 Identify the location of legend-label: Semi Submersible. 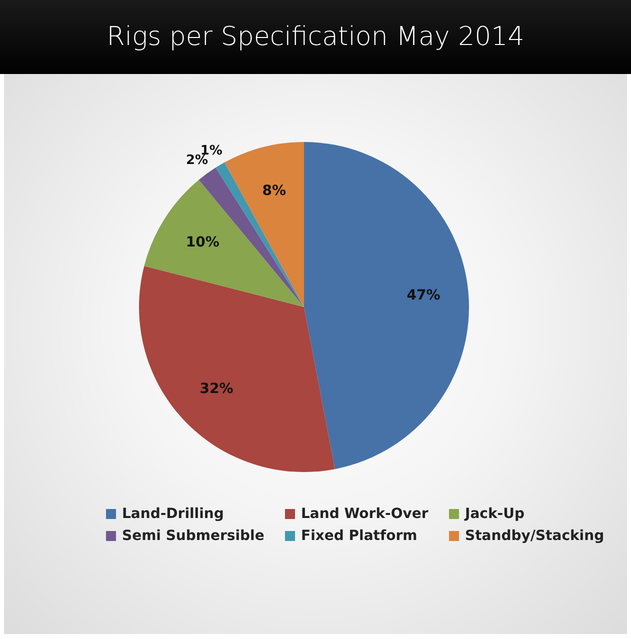
(193, 536).